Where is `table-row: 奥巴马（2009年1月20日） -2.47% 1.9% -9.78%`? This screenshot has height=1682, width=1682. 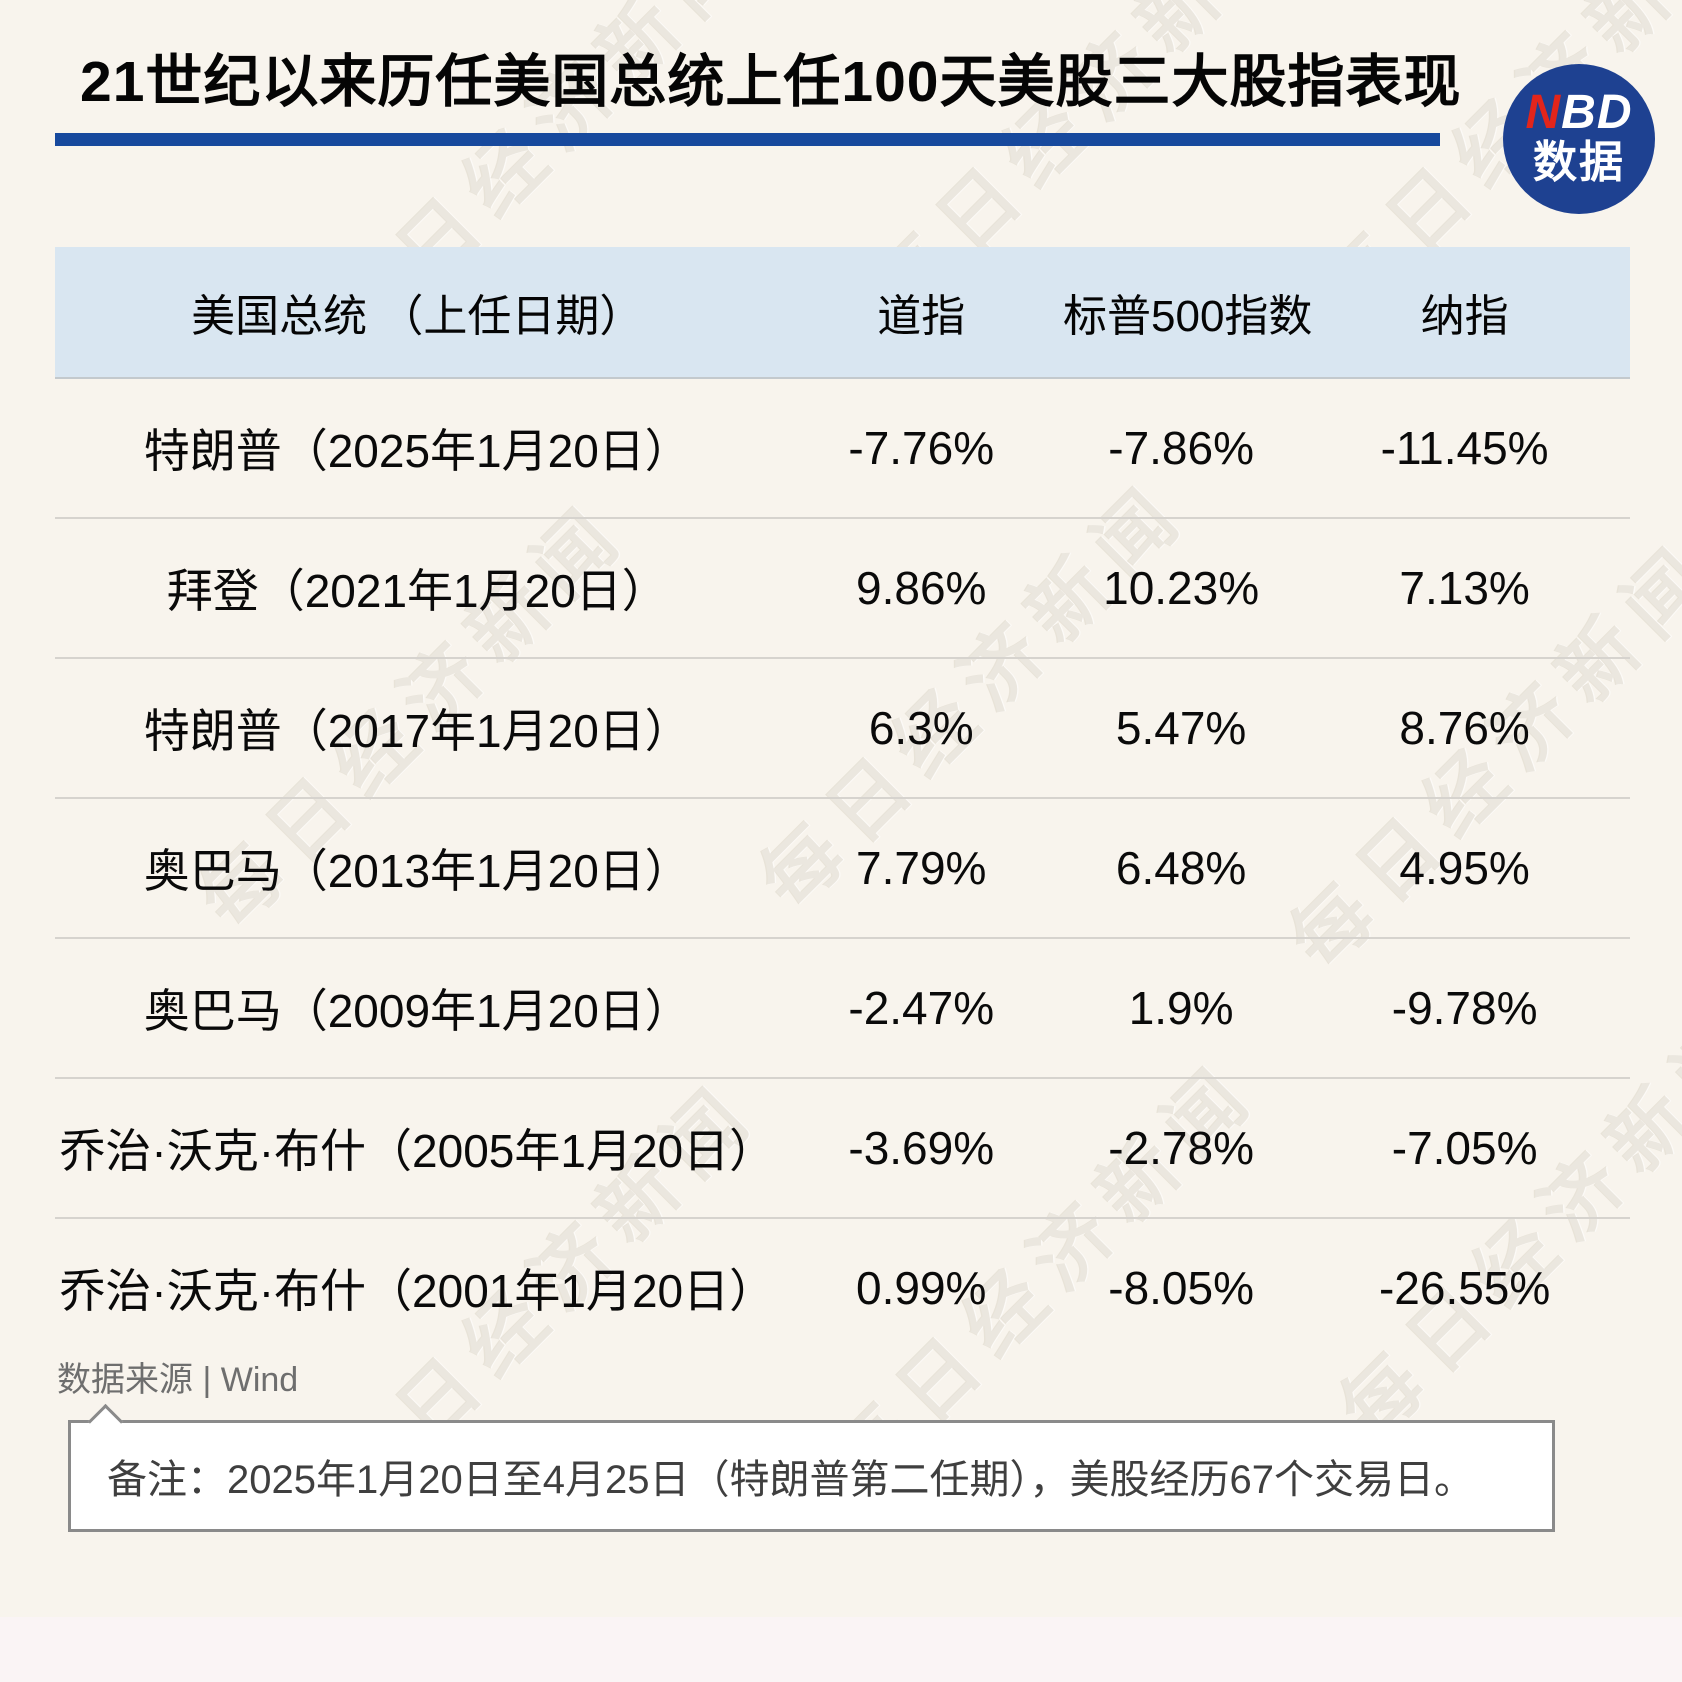
table-row: 奥巴马（2009年1月20日） -2.47% 1.9% -9.78% is located at coordinates (842, 1009).